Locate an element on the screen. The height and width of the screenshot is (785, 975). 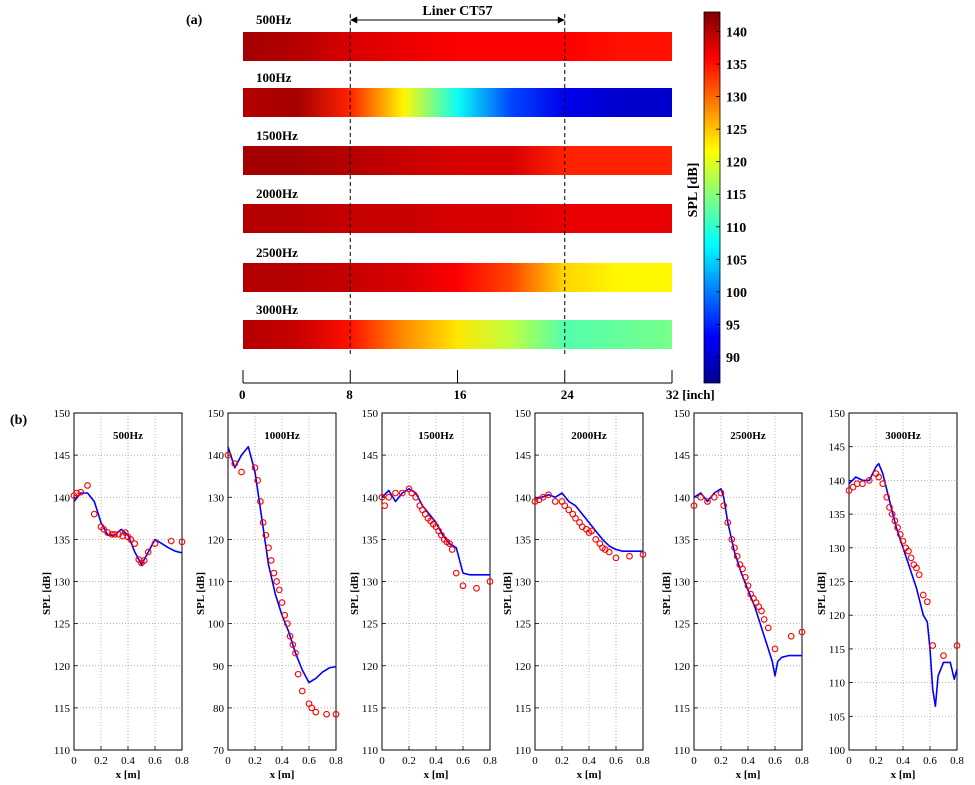
chart-title: 1500Hz is located at coordinates (436, 436).